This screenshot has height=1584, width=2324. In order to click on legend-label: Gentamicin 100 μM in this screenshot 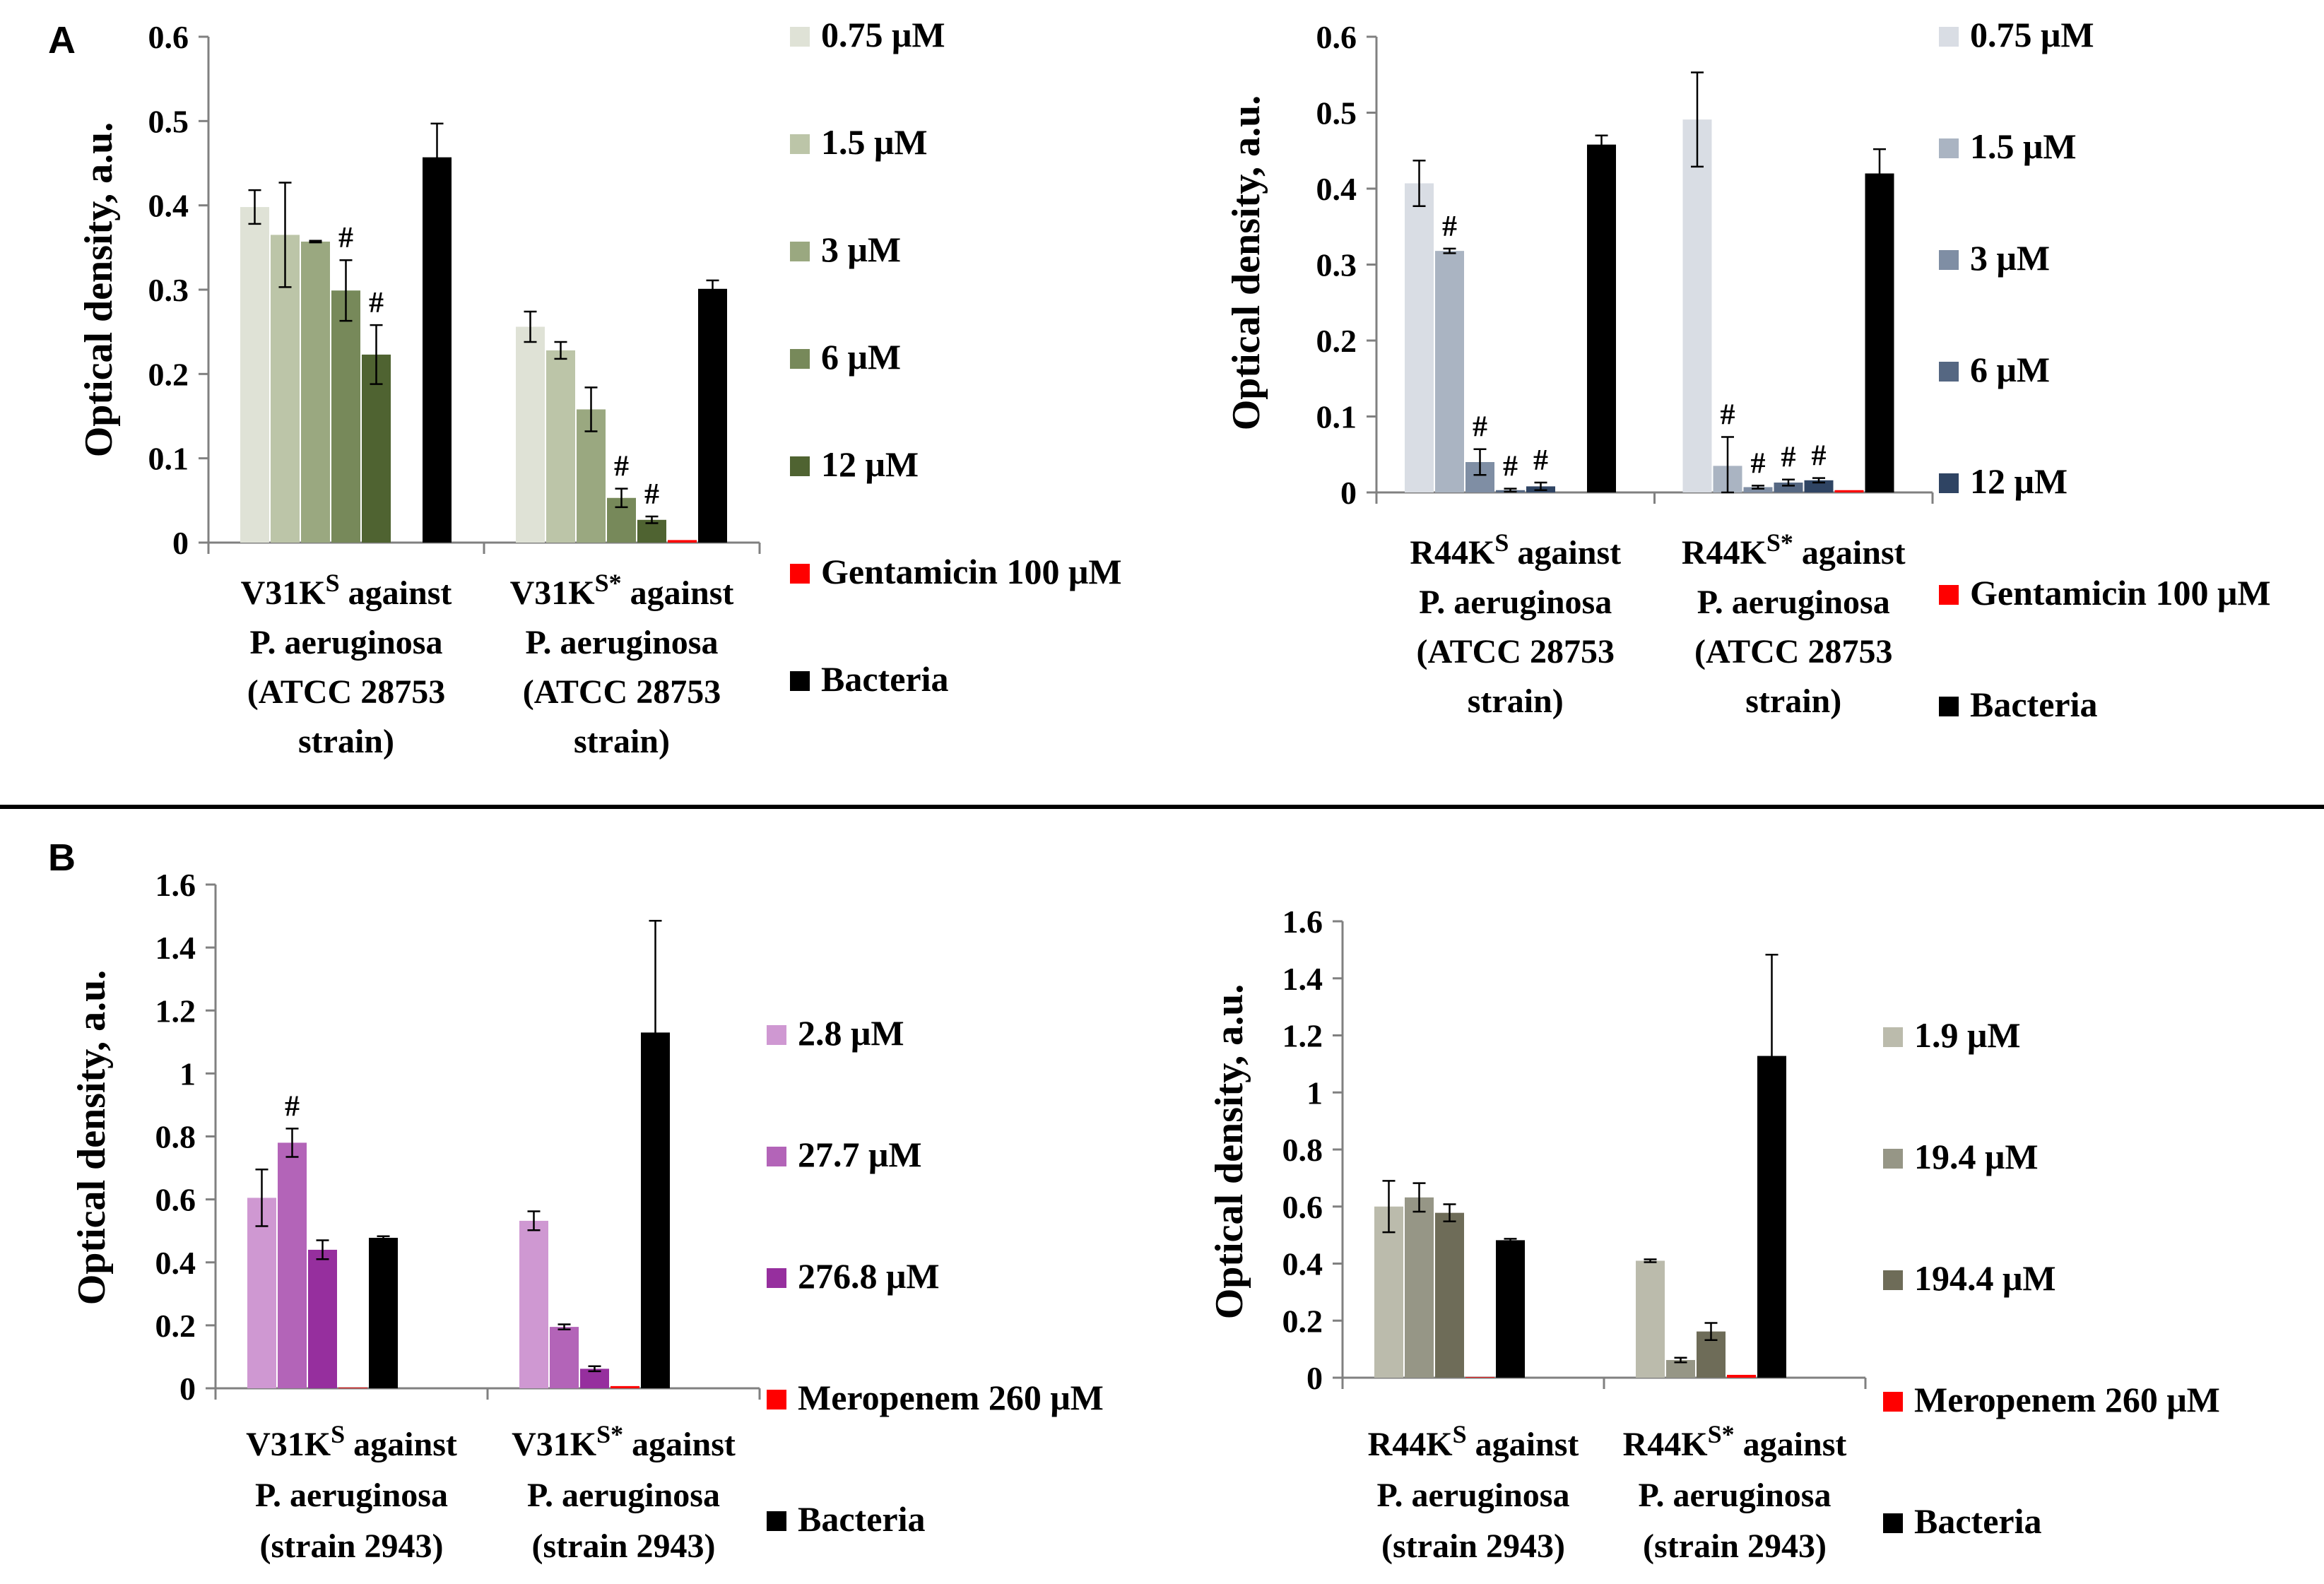, I will do `click(971, 571)`.